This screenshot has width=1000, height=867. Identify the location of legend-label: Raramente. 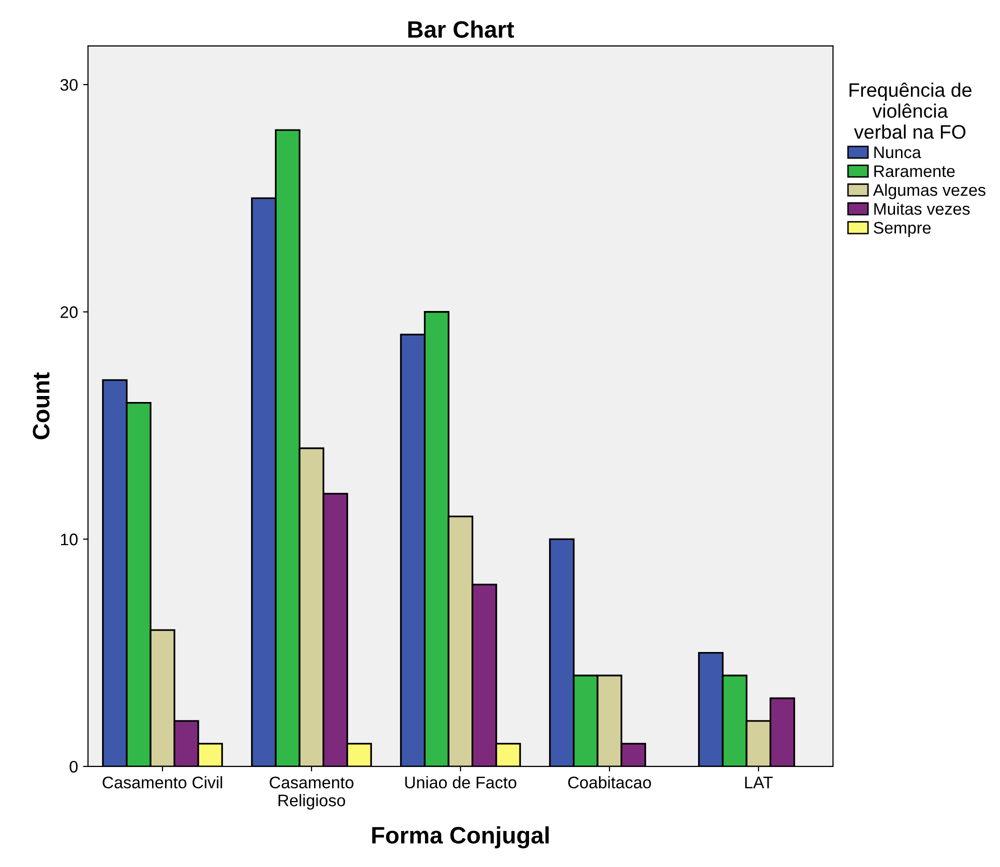
(914, 171).